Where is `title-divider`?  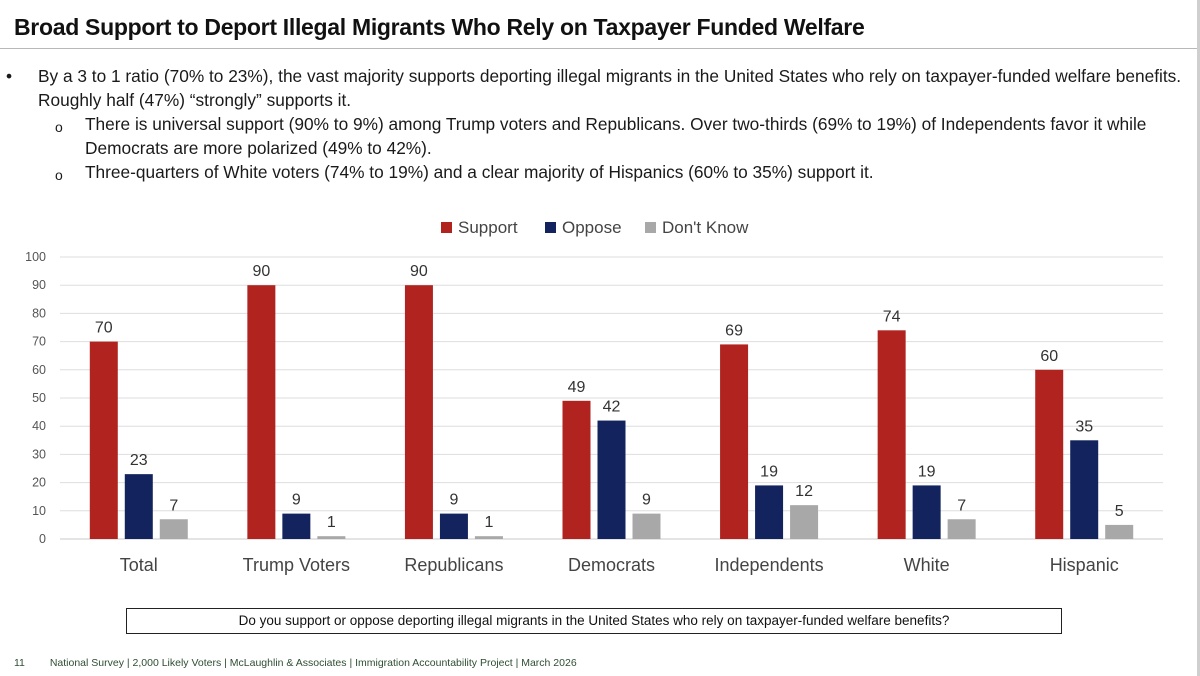
title-divider is located at coordinates (600, 48).